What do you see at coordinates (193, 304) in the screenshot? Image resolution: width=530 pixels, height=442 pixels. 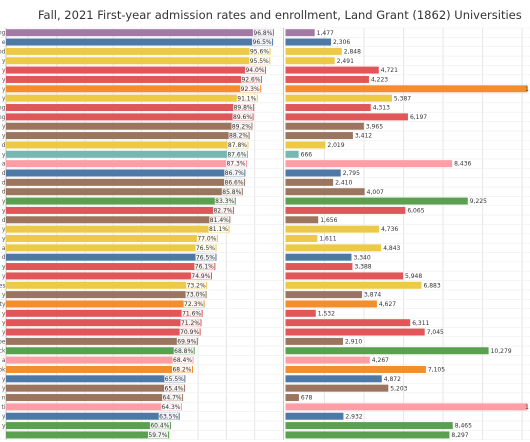 I see `rate-label: 72.3%` at bounding box center [193, 304].